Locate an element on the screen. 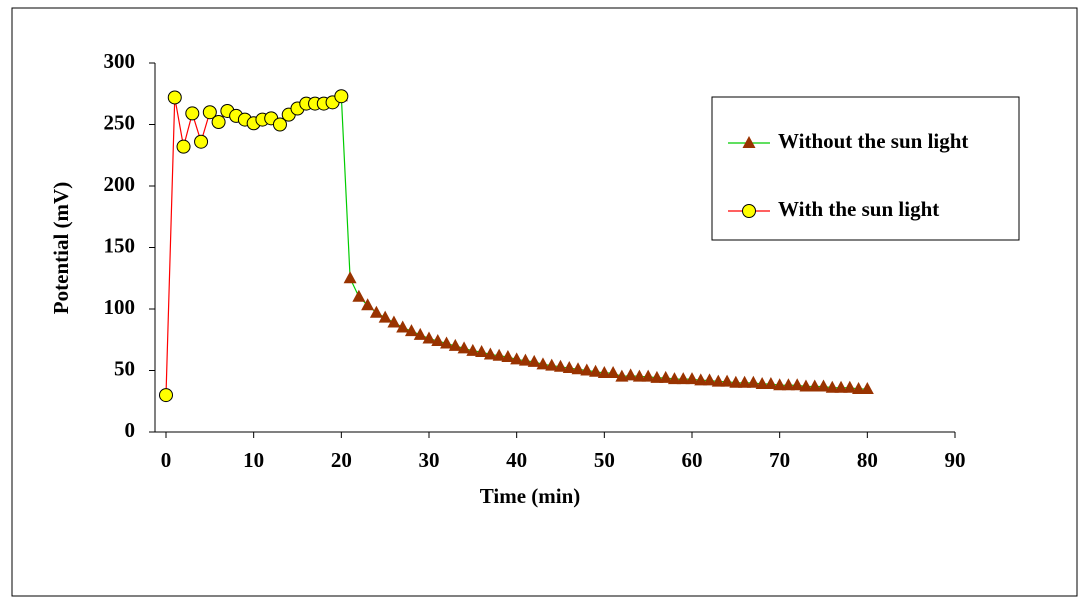  x-tick-label: 30 is located at coordinates (429, 460).